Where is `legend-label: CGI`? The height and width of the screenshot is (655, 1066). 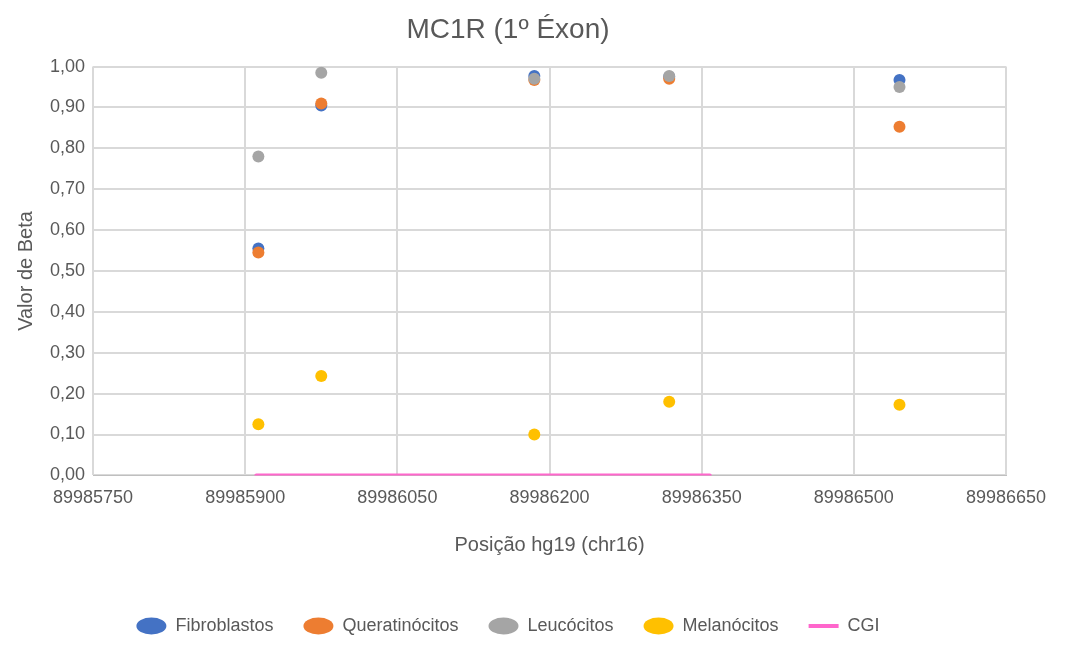
legend-label: CGI is located at coordinates (863, 624).